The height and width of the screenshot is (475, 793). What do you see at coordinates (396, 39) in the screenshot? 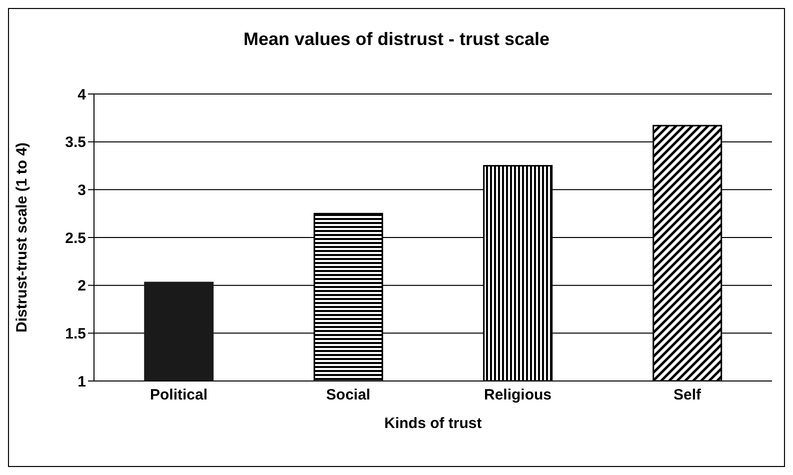
I see `chart-title: Mean values of distrust - trust scale` at bounding box center [396, 39].